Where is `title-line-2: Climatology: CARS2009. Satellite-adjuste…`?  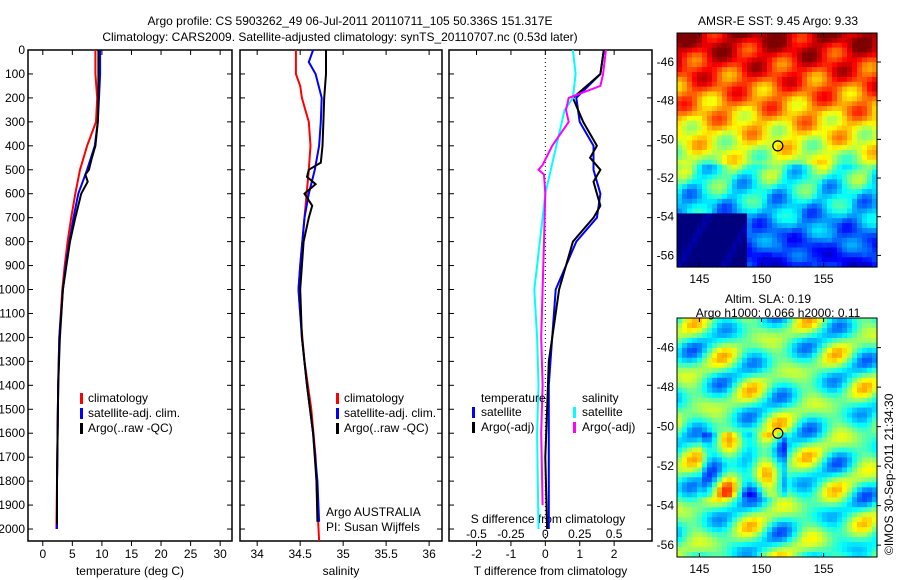
title-line-2: Climatology: CARS2009. Satellite-adjuste… is located at coordinates (339, 37).